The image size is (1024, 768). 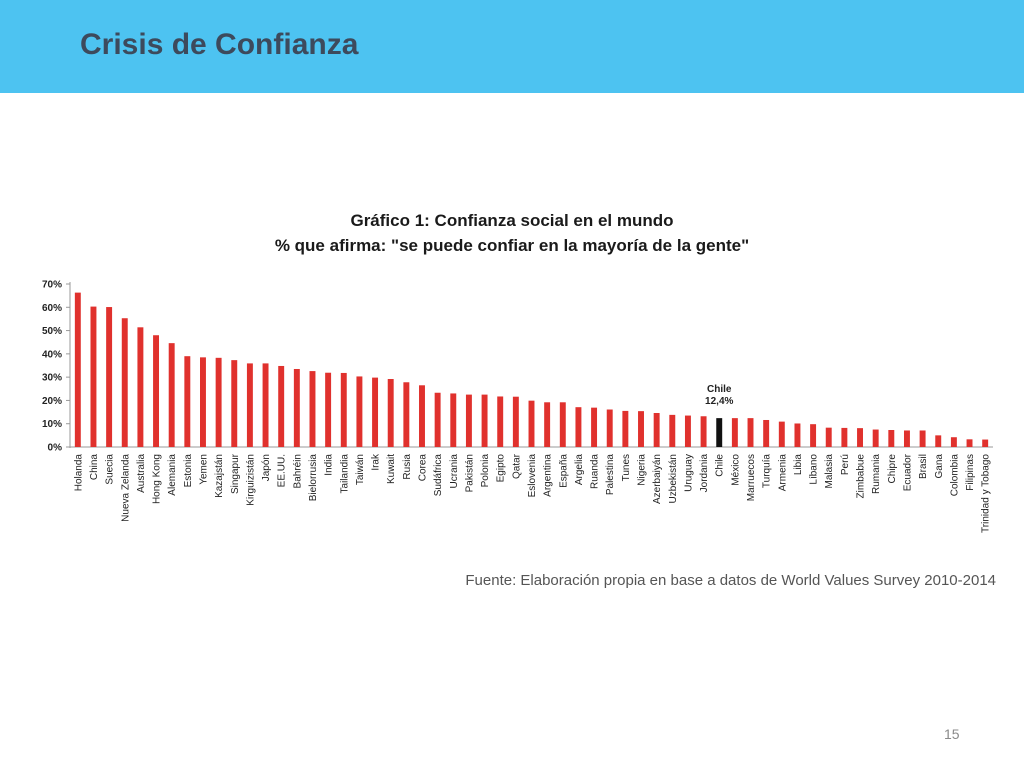 What do you see at coordinates (751, 477) in the screenshot?
I see `x-tick-label: Marruecos` at bounding box center [751, 477].